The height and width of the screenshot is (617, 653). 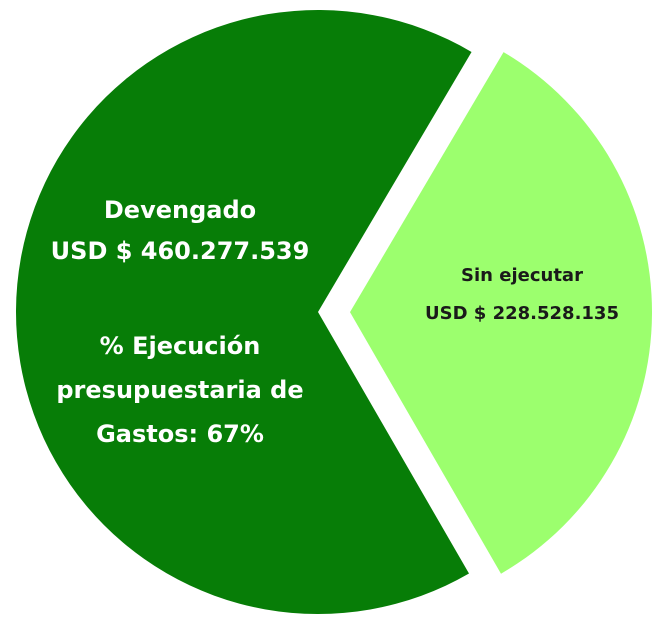 I want to click on annotation: Gastos: 67%, so click(x=180, y=434).